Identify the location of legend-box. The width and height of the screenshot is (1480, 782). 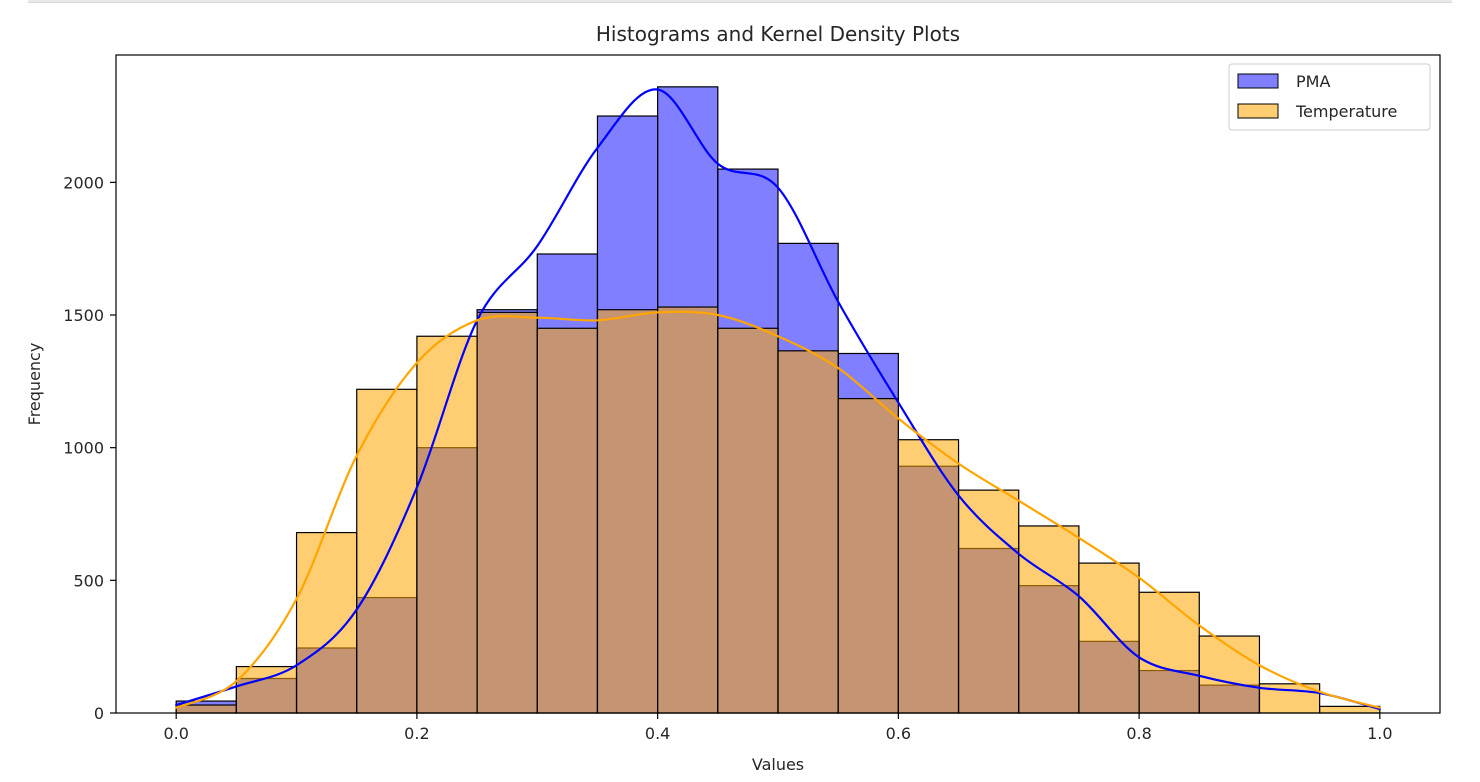
(1329, 97).